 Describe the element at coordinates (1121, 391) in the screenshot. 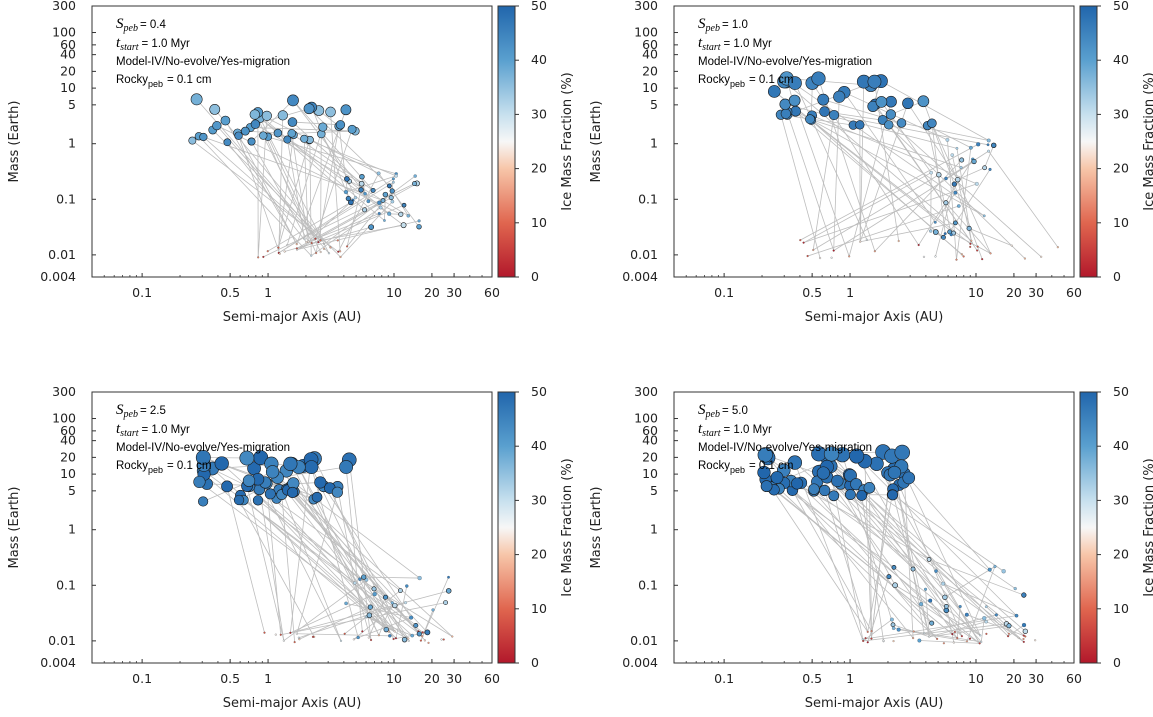

I see `colorbar-tick-label: 50` at that location.